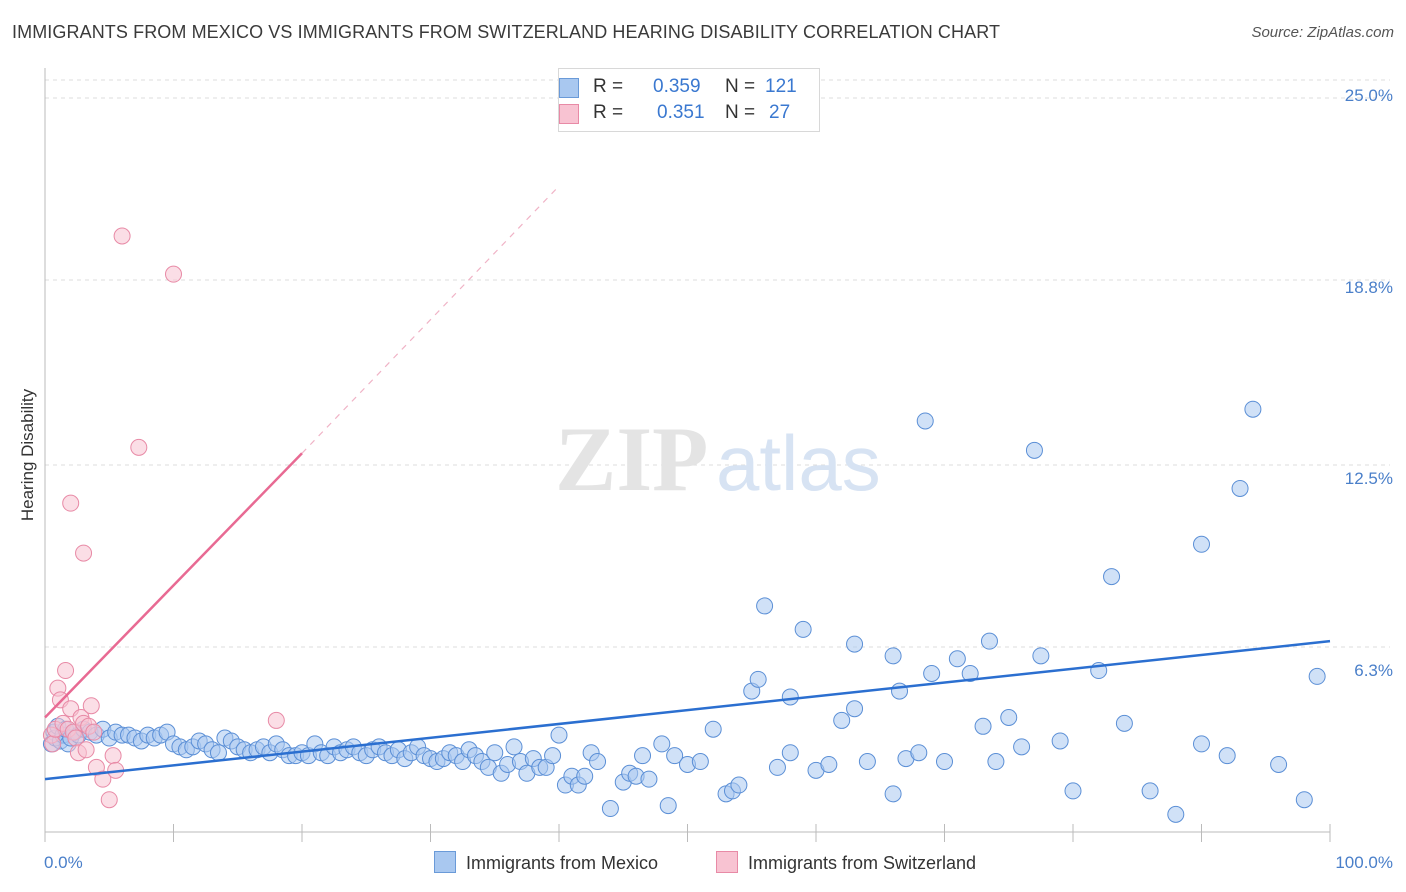  What do you see at coordinates (781, 86) in the screenshot?
I see `legend-n-value: 121` at bounding box center [781, 86].